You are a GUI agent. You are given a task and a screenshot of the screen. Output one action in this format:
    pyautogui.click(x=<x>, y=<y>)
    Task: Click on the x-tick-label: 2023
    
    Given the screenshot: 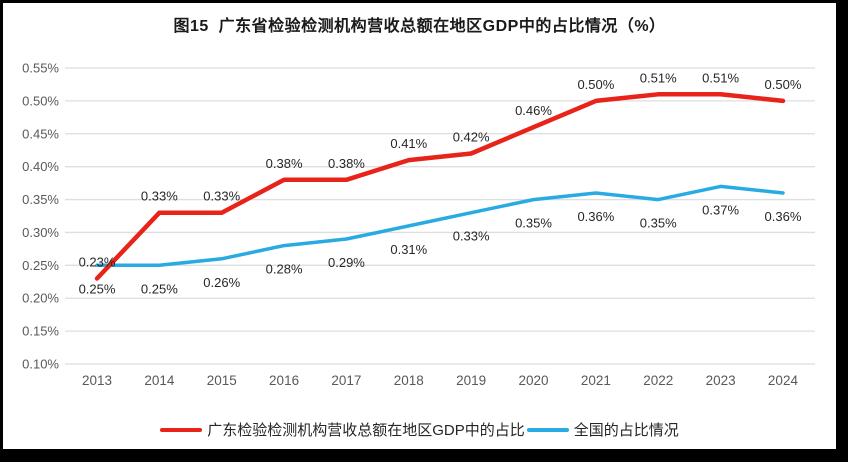 What is the action you would take?
    pyautogui.click(x=721, y=380)
    